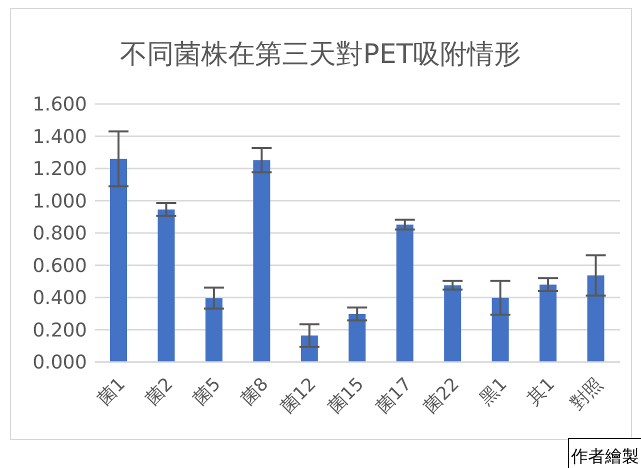  I want to click on x-tick-label: 黑1, so click(494, 392).